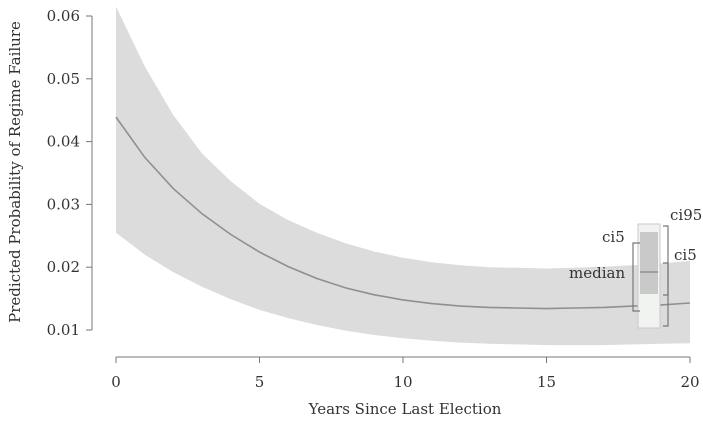 This screenshot has width=703, height=423. I want to click on y-tick-label: 0.02, so click(63, 267).